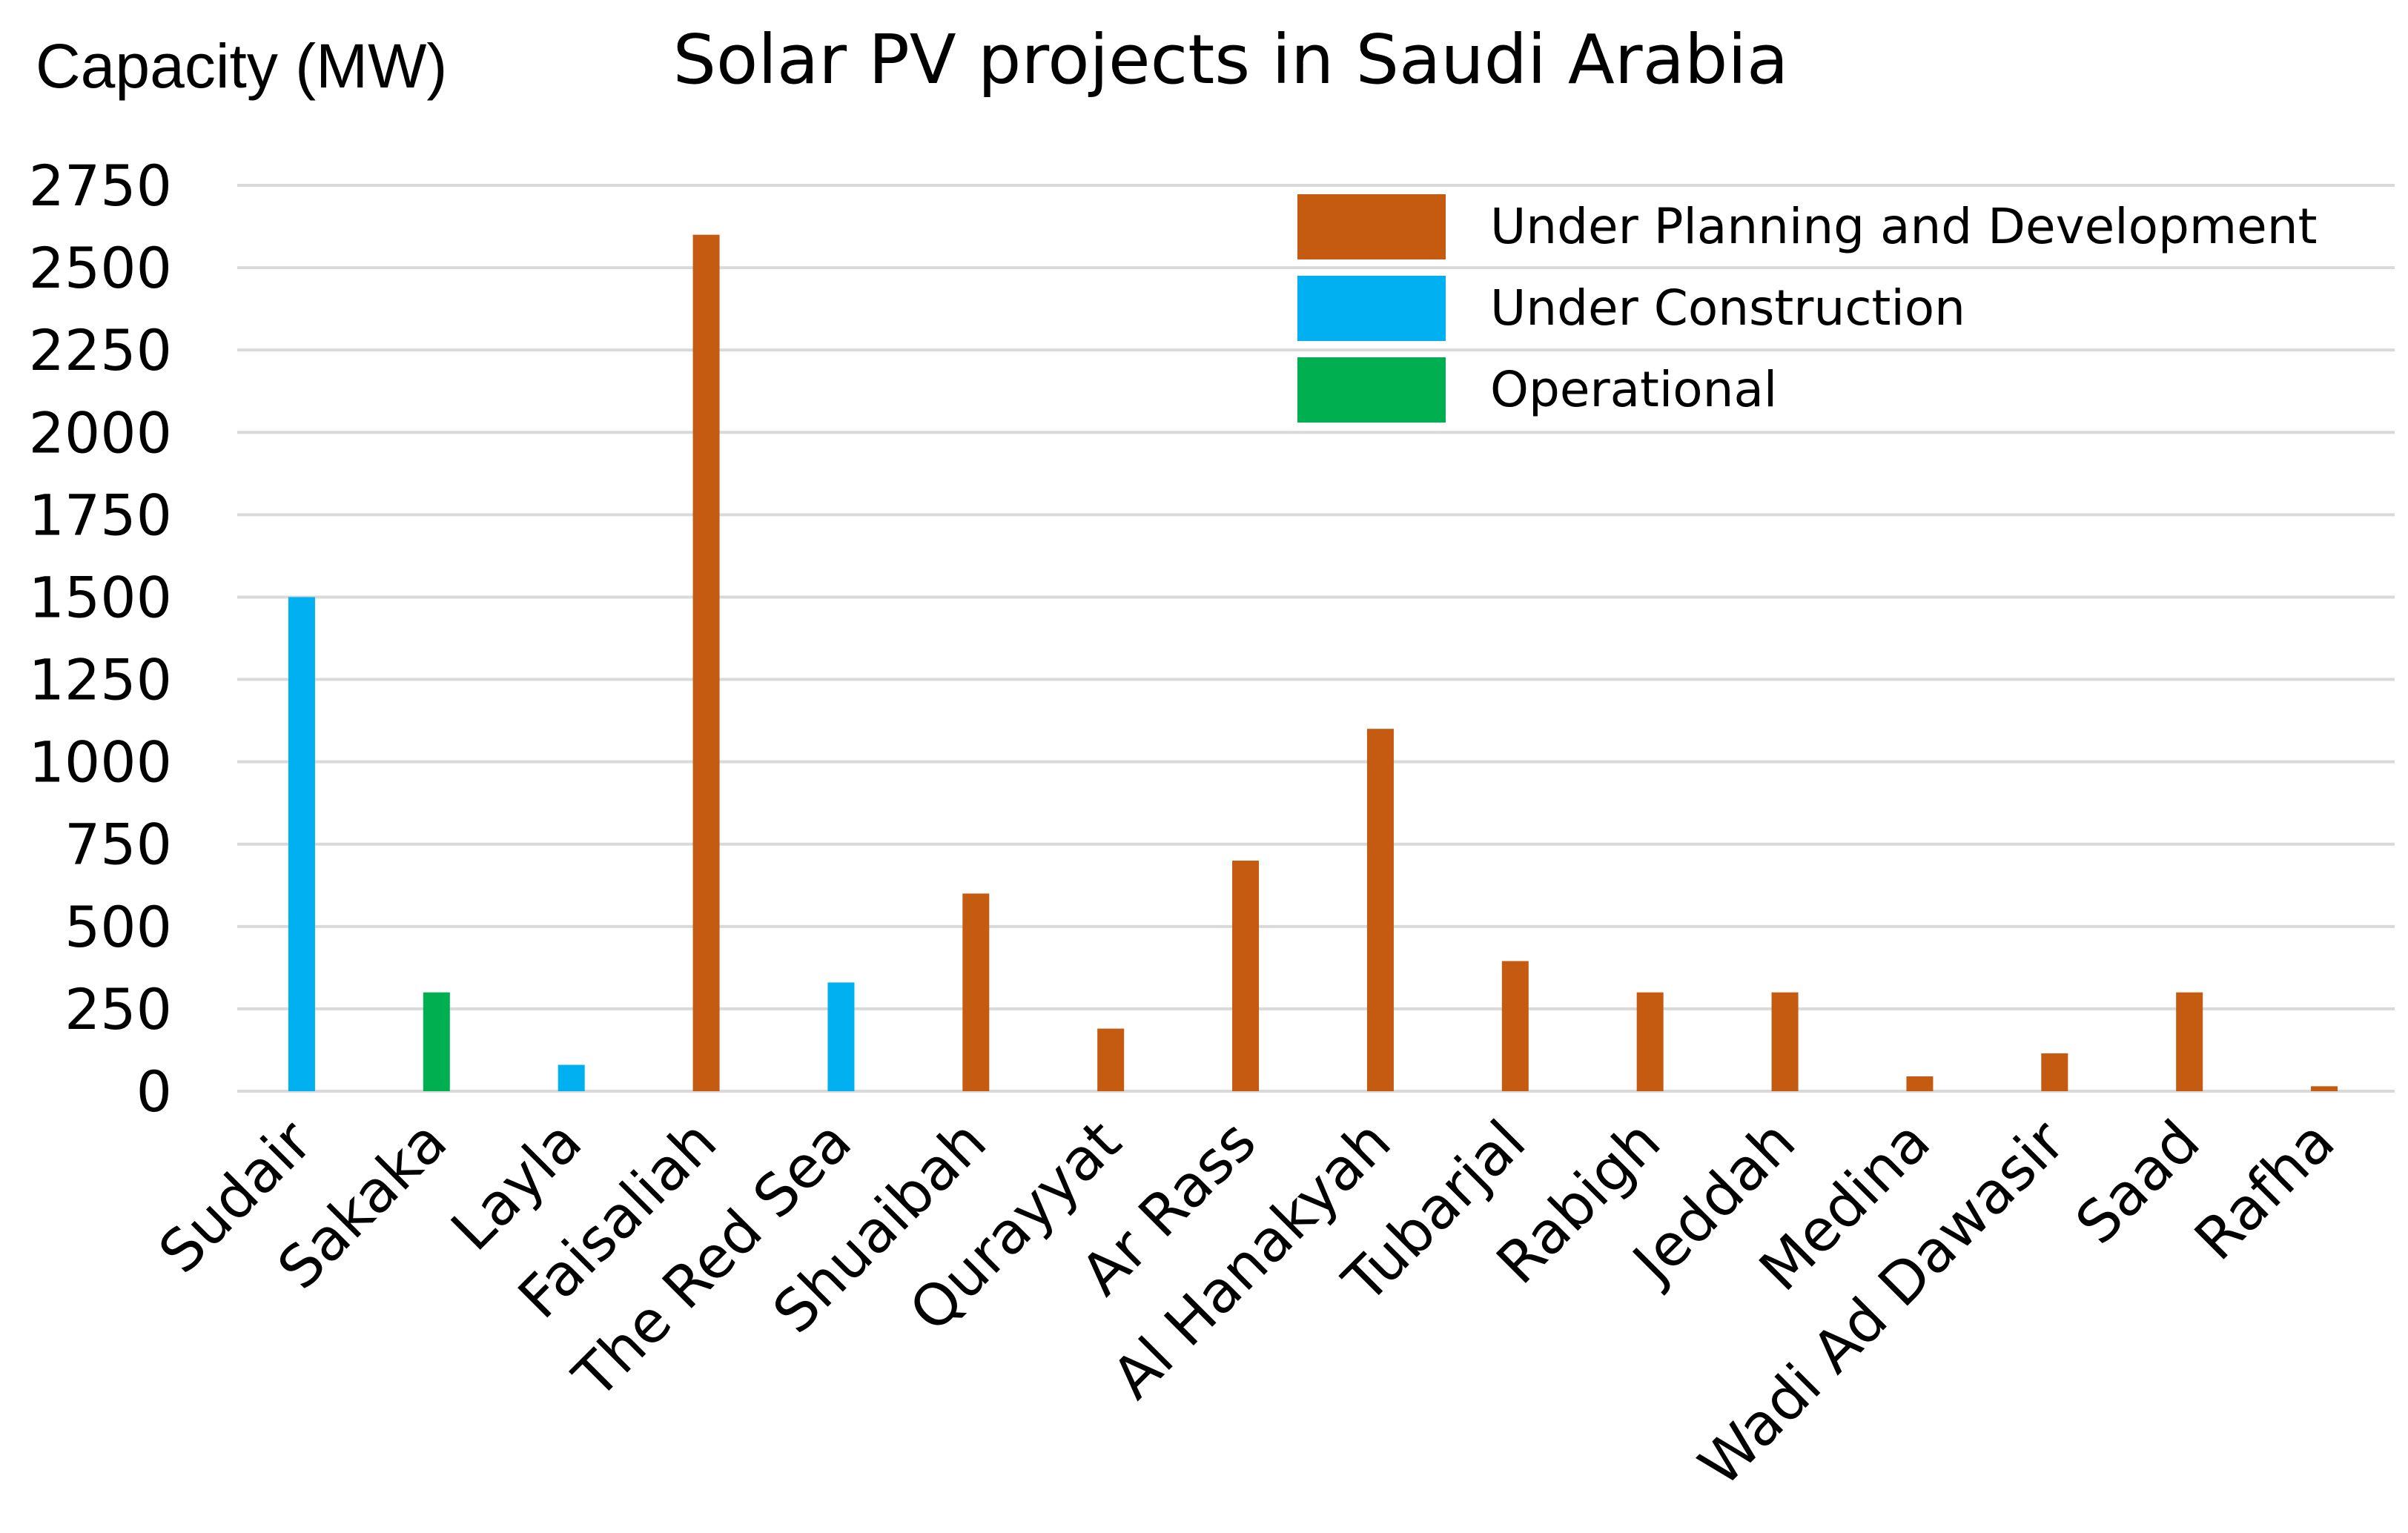  Describe the element at coordinates (100, 762) in the screenshot. I see `y-tick-label: 1000` at that location.